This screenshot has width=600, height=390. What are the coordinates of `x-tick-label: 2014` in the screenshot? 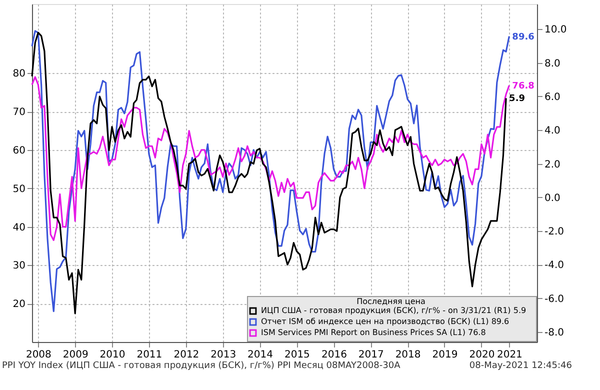 It's located at (260, 355).